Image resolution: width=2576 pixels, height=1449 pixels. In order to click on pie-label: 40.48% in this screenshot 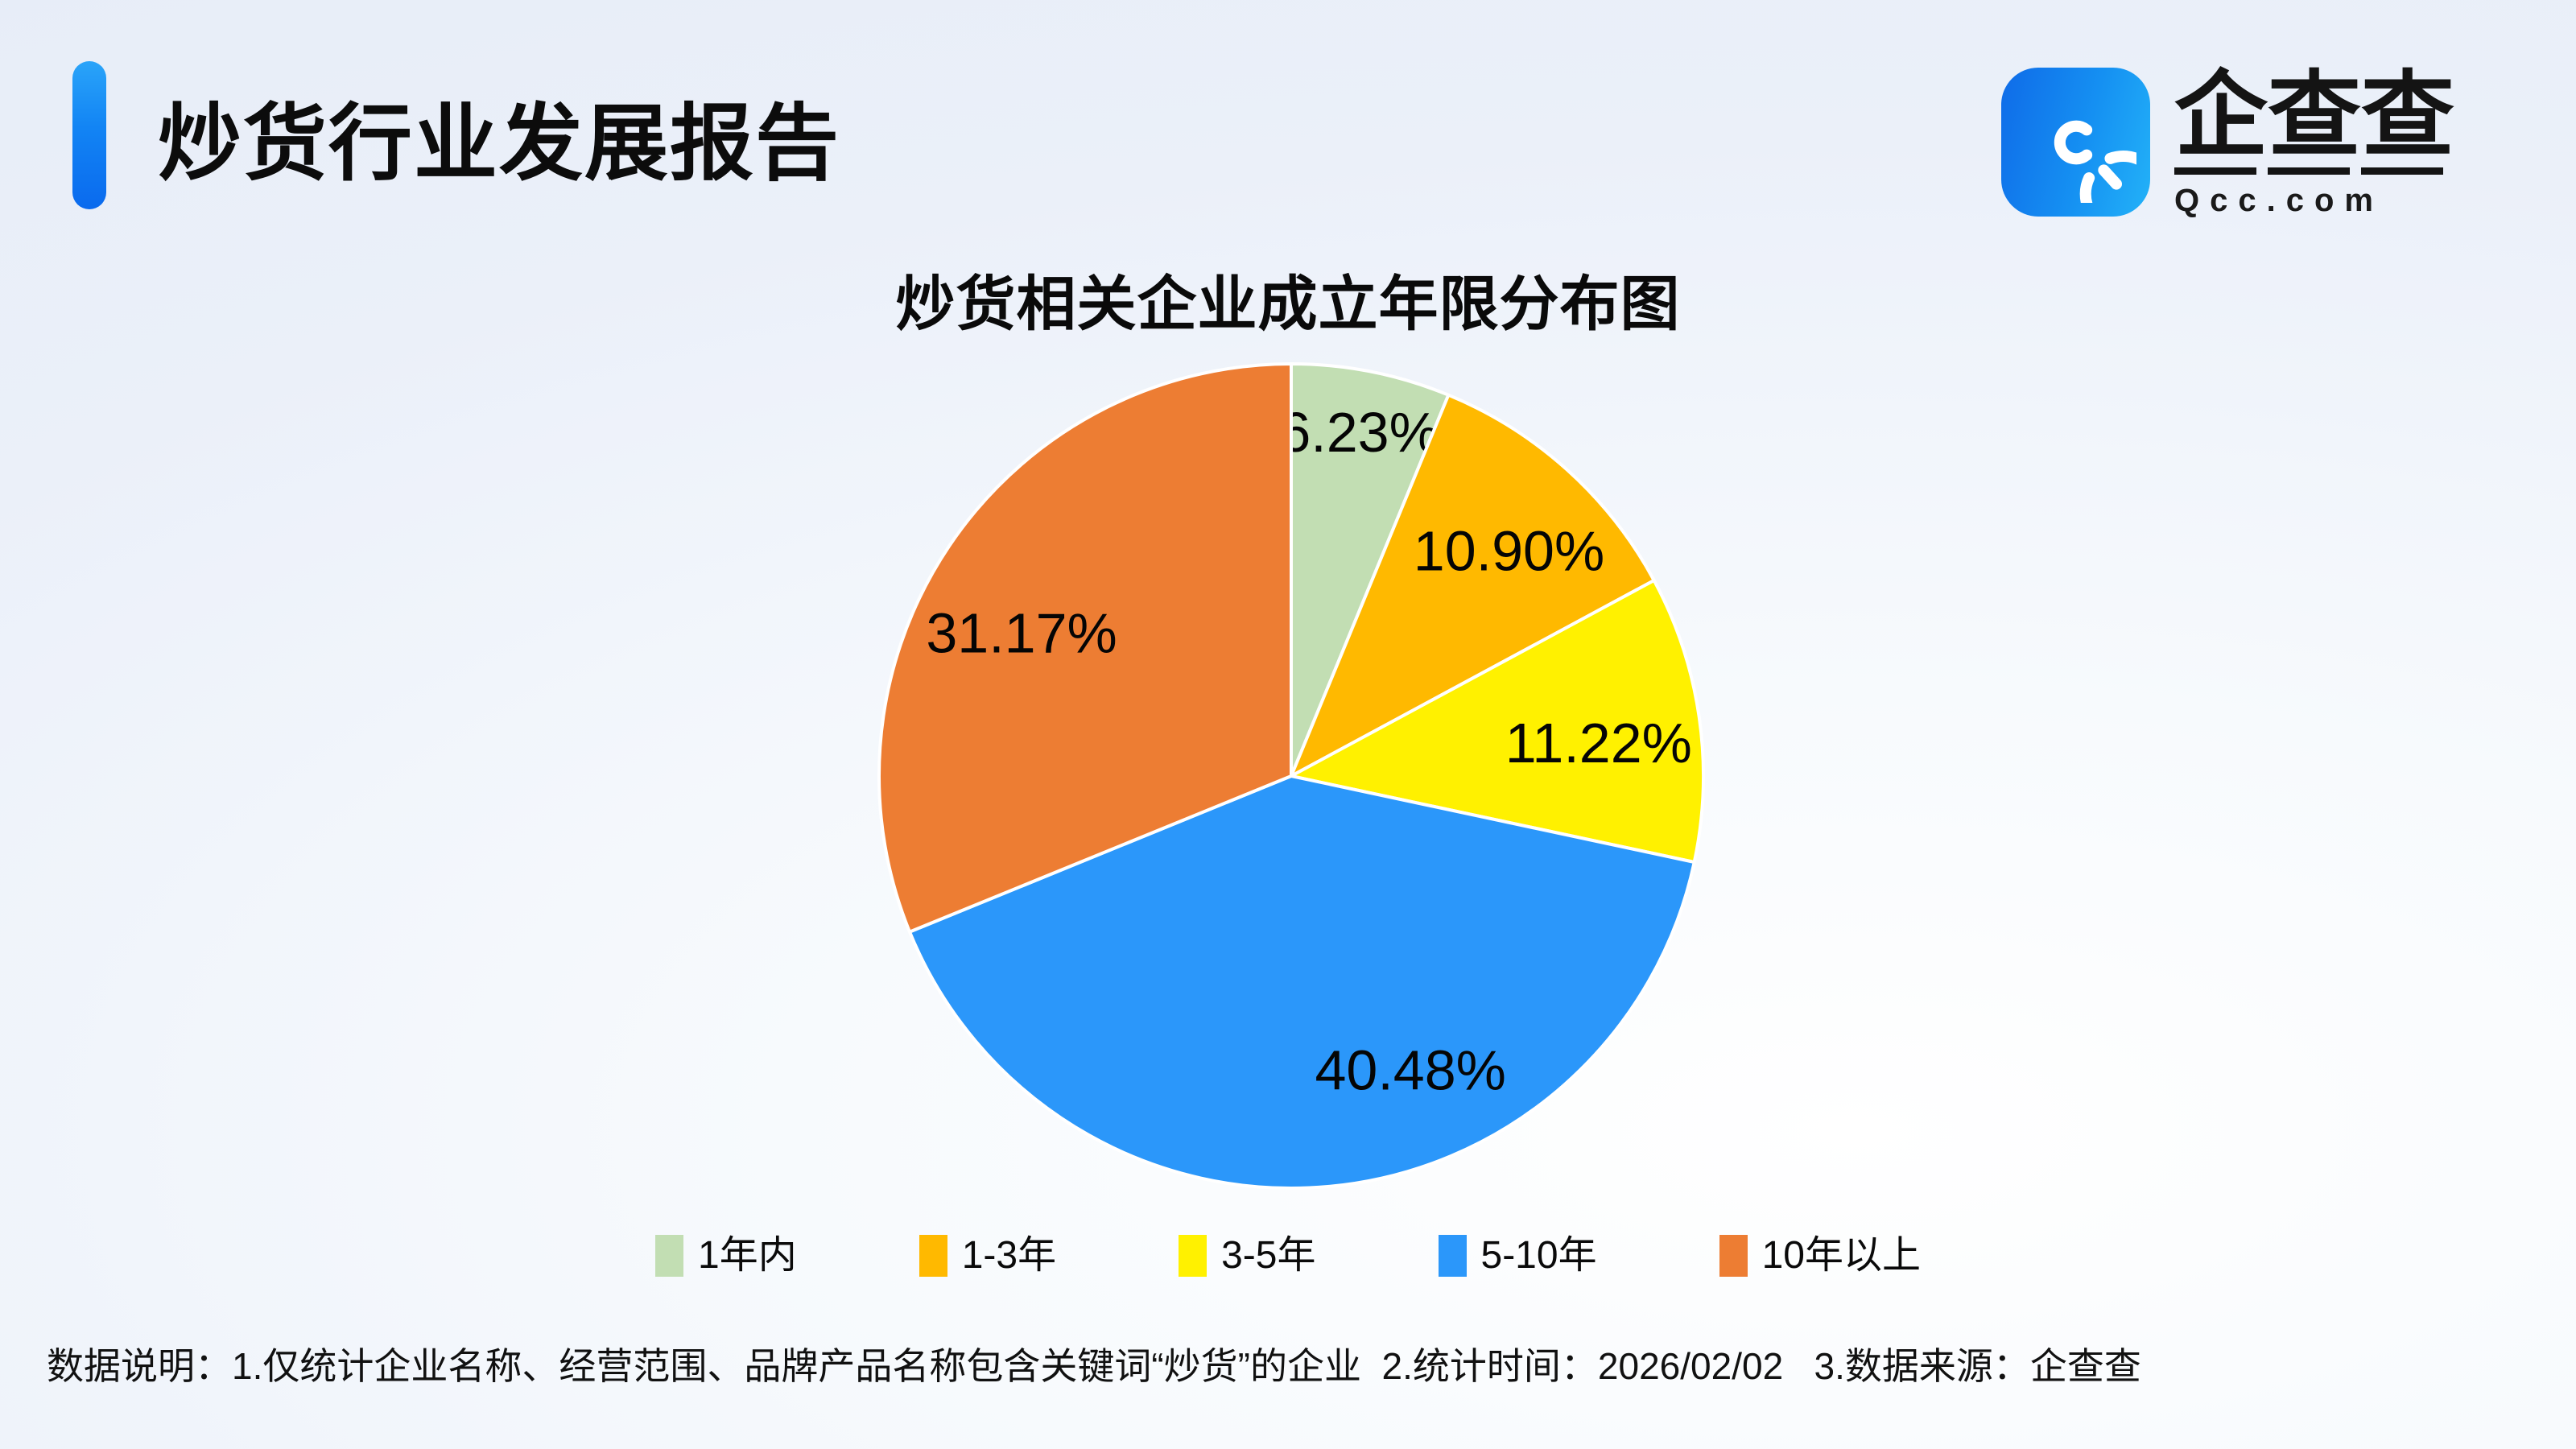, I will do `click(1410, 1069)`.